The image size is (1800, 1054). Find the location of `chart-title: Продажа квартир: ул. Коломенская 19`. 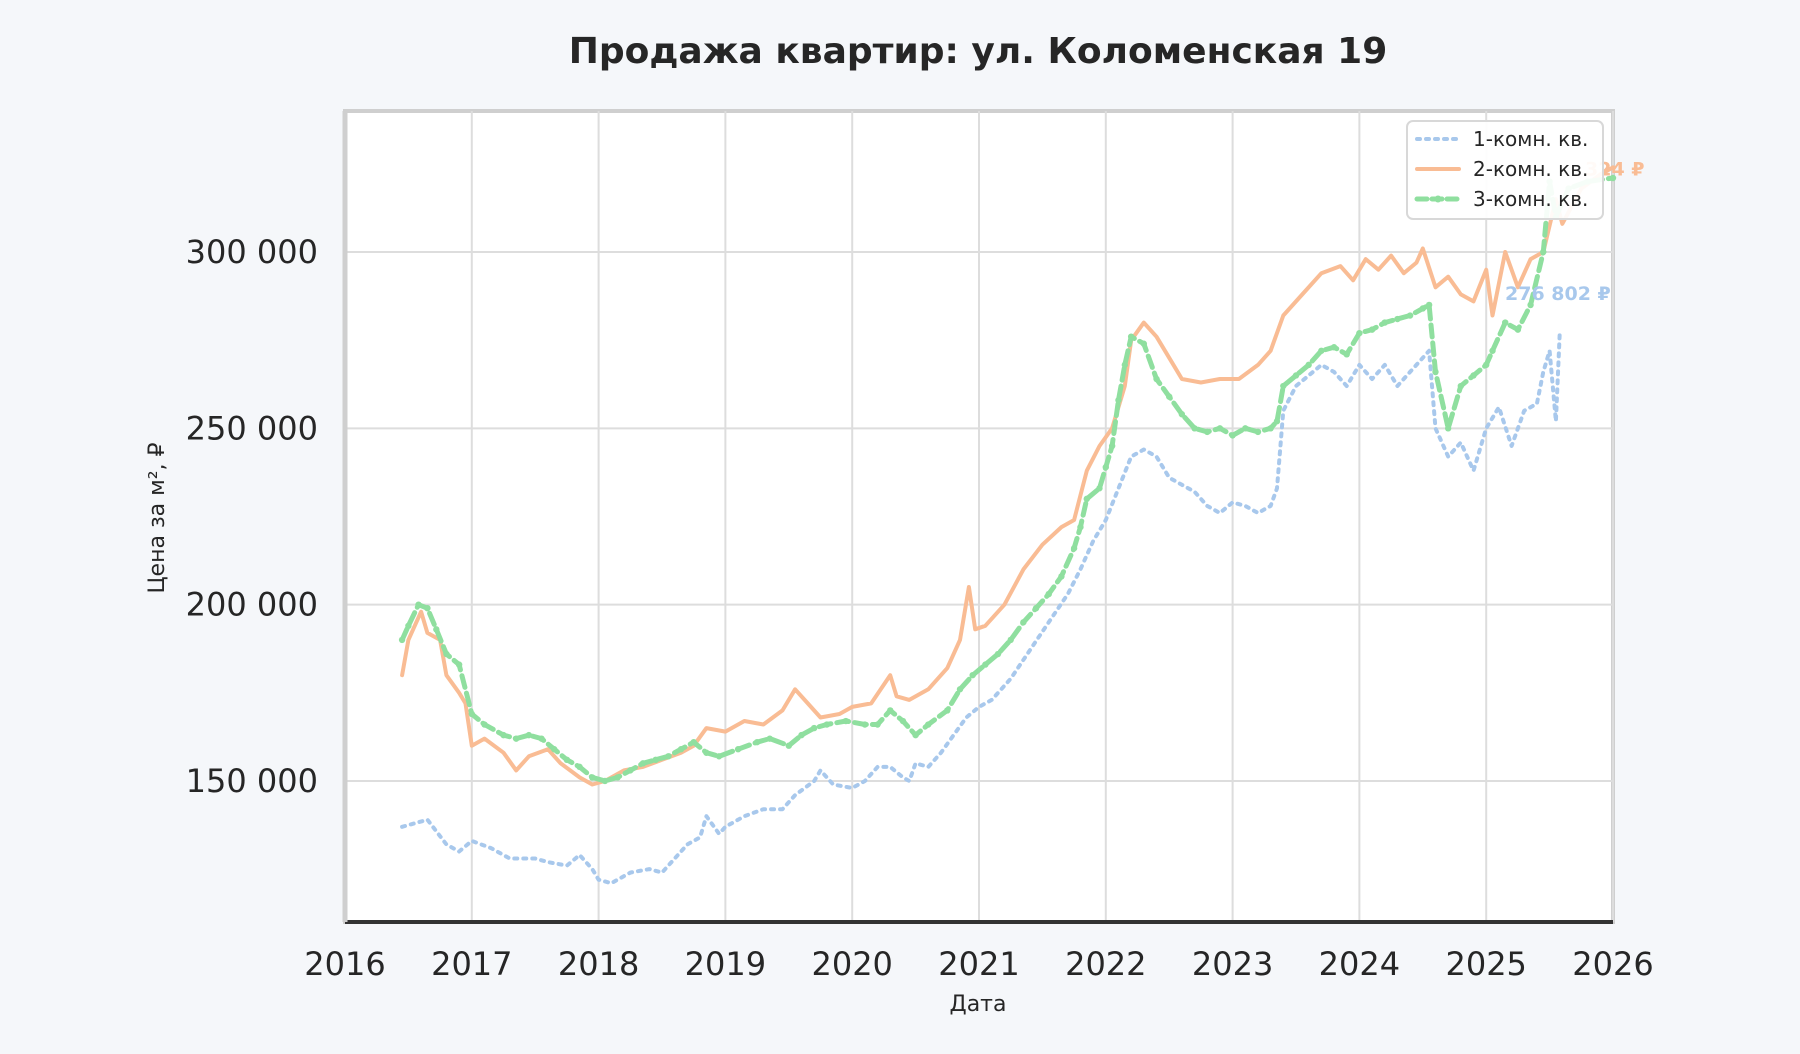

chart-title: Продажа квартир: ул. Коломенская 19 is located at coordinates (978, 51).